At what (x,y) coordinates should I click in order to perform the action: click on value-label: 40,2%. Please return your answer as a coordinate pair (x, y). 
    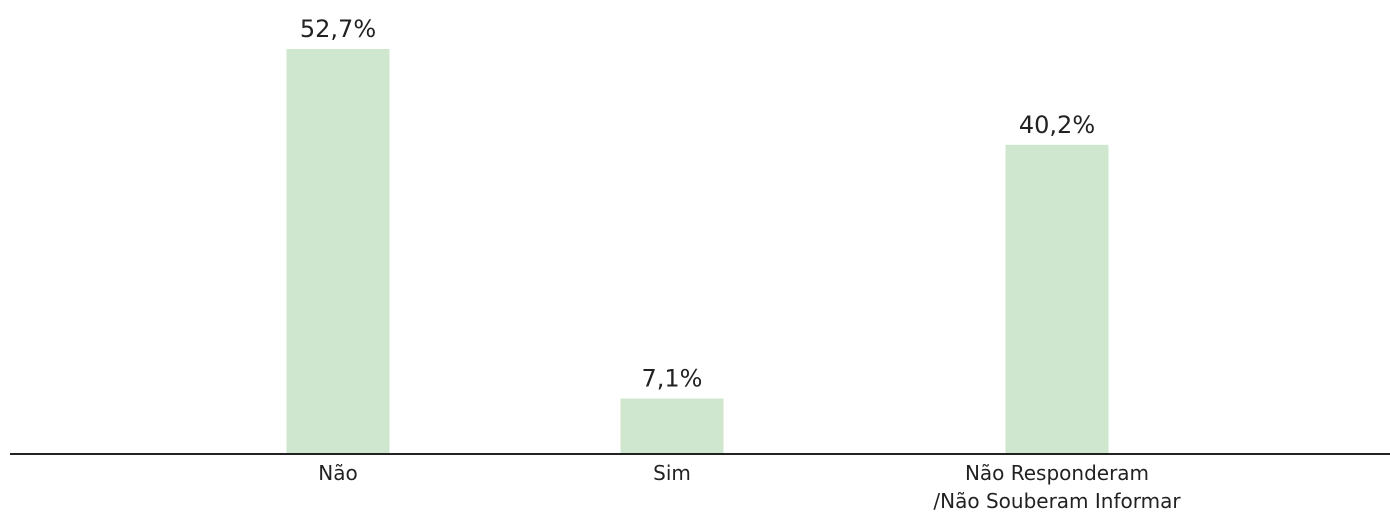
    Looking at the image, I should click on (1057, 125).